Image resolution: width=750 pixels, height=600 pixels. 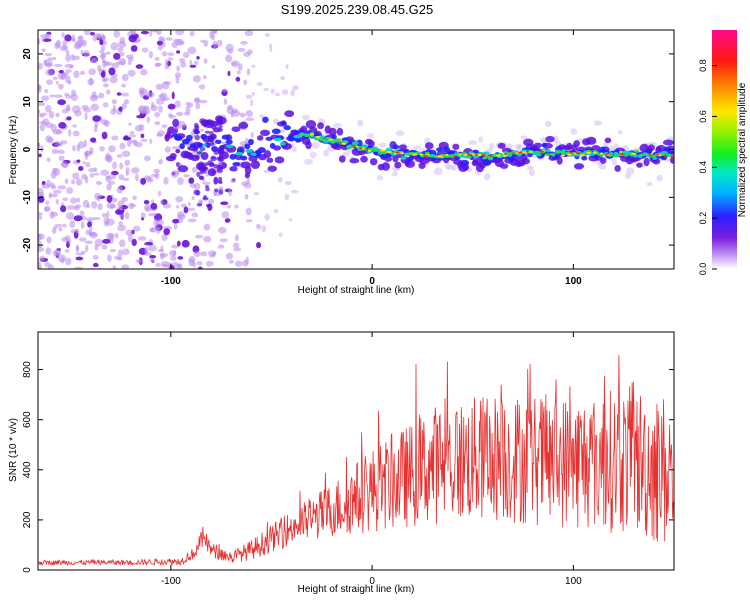 What do you see at coordinates (357, 9) in the screenshot?
I see `figure-title: S199.2025.239.08.45.G25` at bounding box center [357, 9].